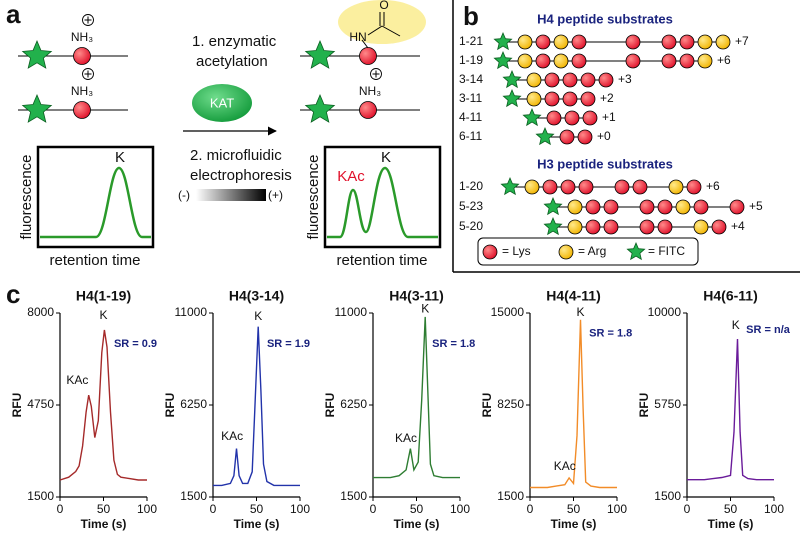 The height and width of the screenshot is (538, 800). Describe the element at coordinates (231, 195) in the screenshot. I see `gradient-bar` at that location.